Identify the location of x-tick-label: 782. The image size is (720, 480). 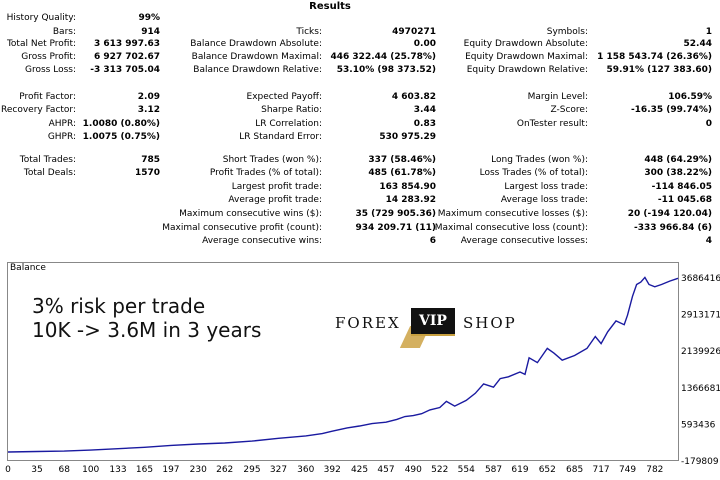
(654, 470).